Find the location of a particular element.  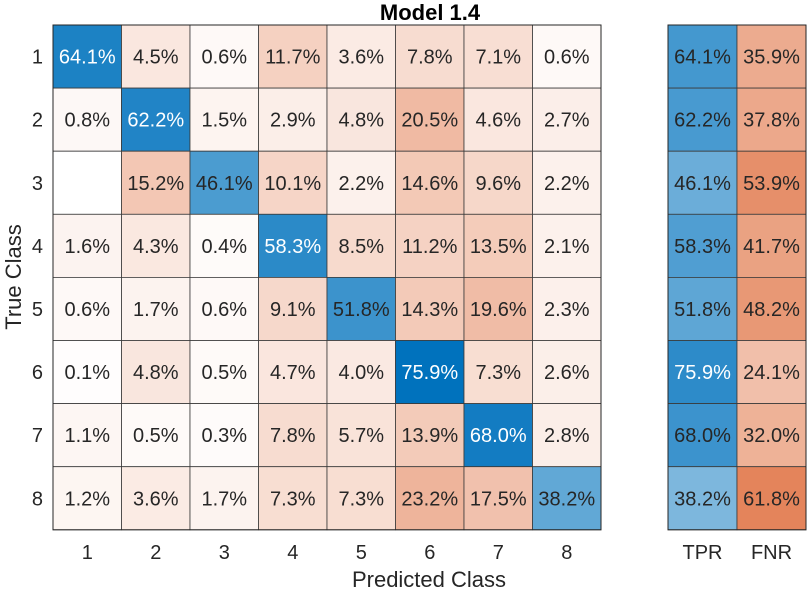

cell-value: 4.3% is located at coordinates (156, 247).